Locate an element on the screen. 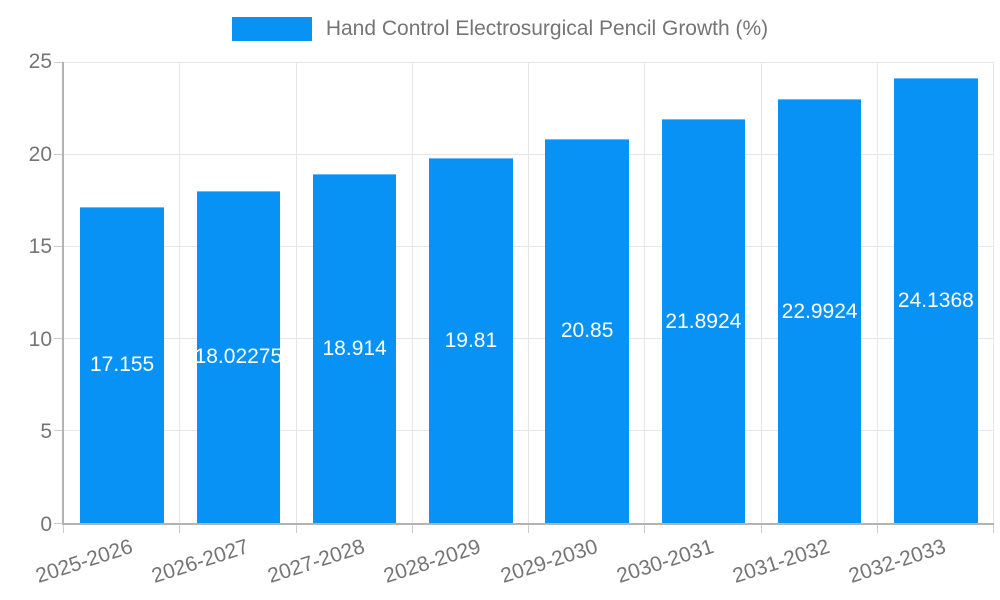 The width and height of the screenshot is (1000, 600). bar-value-label: 19.81 is located at coordinates (471, 340).